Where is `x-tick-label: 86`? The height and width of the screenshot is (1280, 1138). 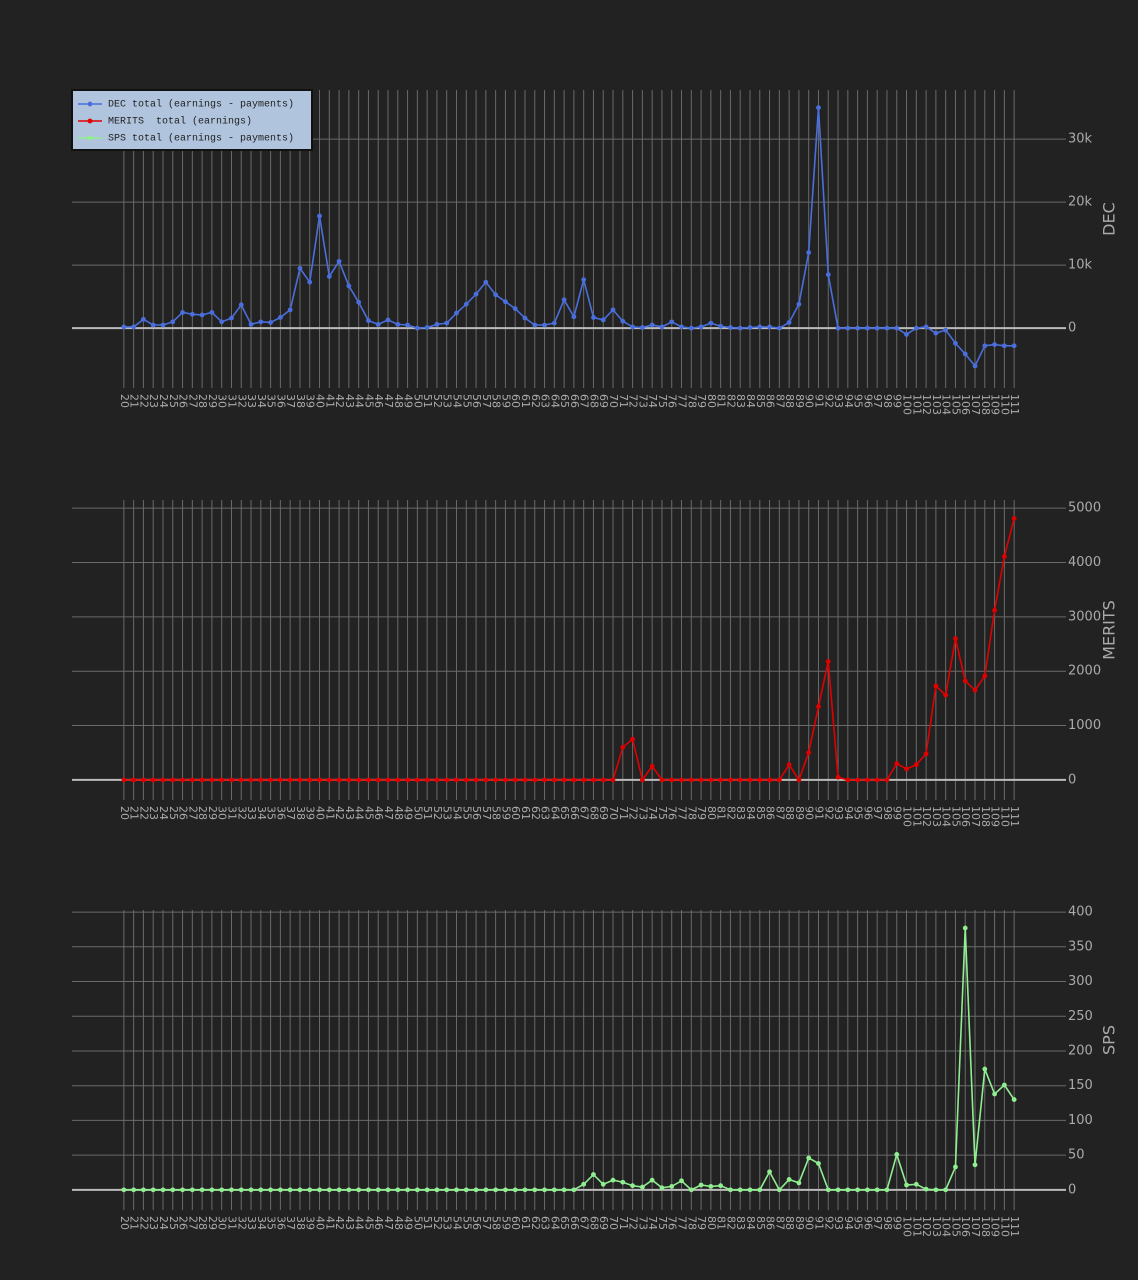
x-tick-label: 86 is located at coordinates (770, 401).